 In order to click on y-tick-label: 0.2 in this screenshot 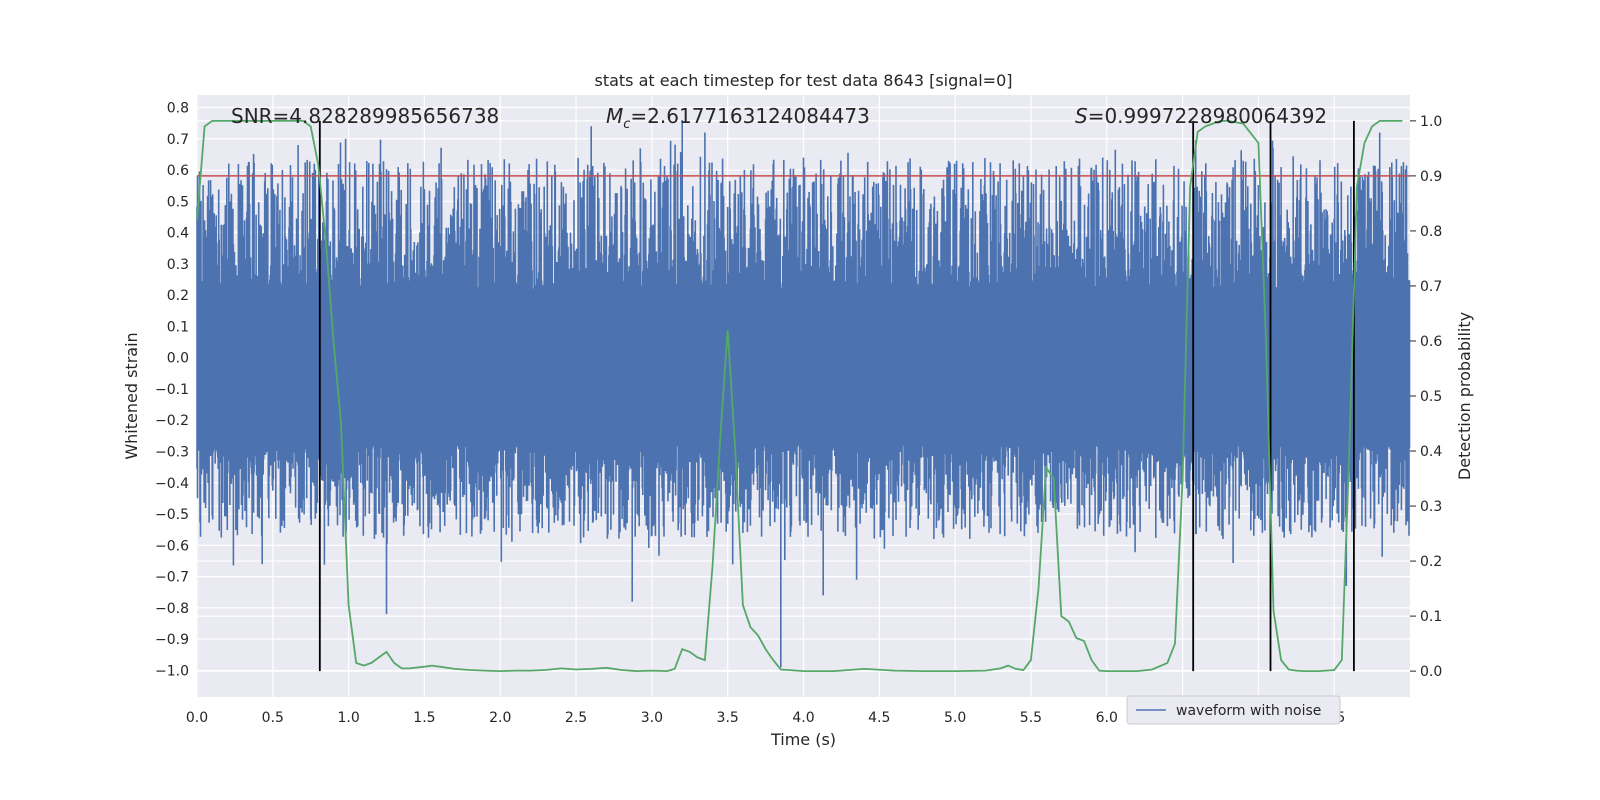, I will do `click(178, 296)`.